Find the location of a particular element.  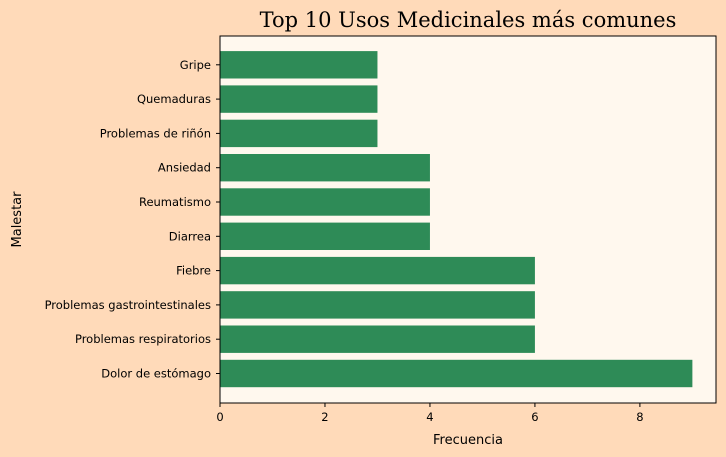

chart-title: Top 10 Usos Medicinales más comunes is located at coordinates (468, 20).